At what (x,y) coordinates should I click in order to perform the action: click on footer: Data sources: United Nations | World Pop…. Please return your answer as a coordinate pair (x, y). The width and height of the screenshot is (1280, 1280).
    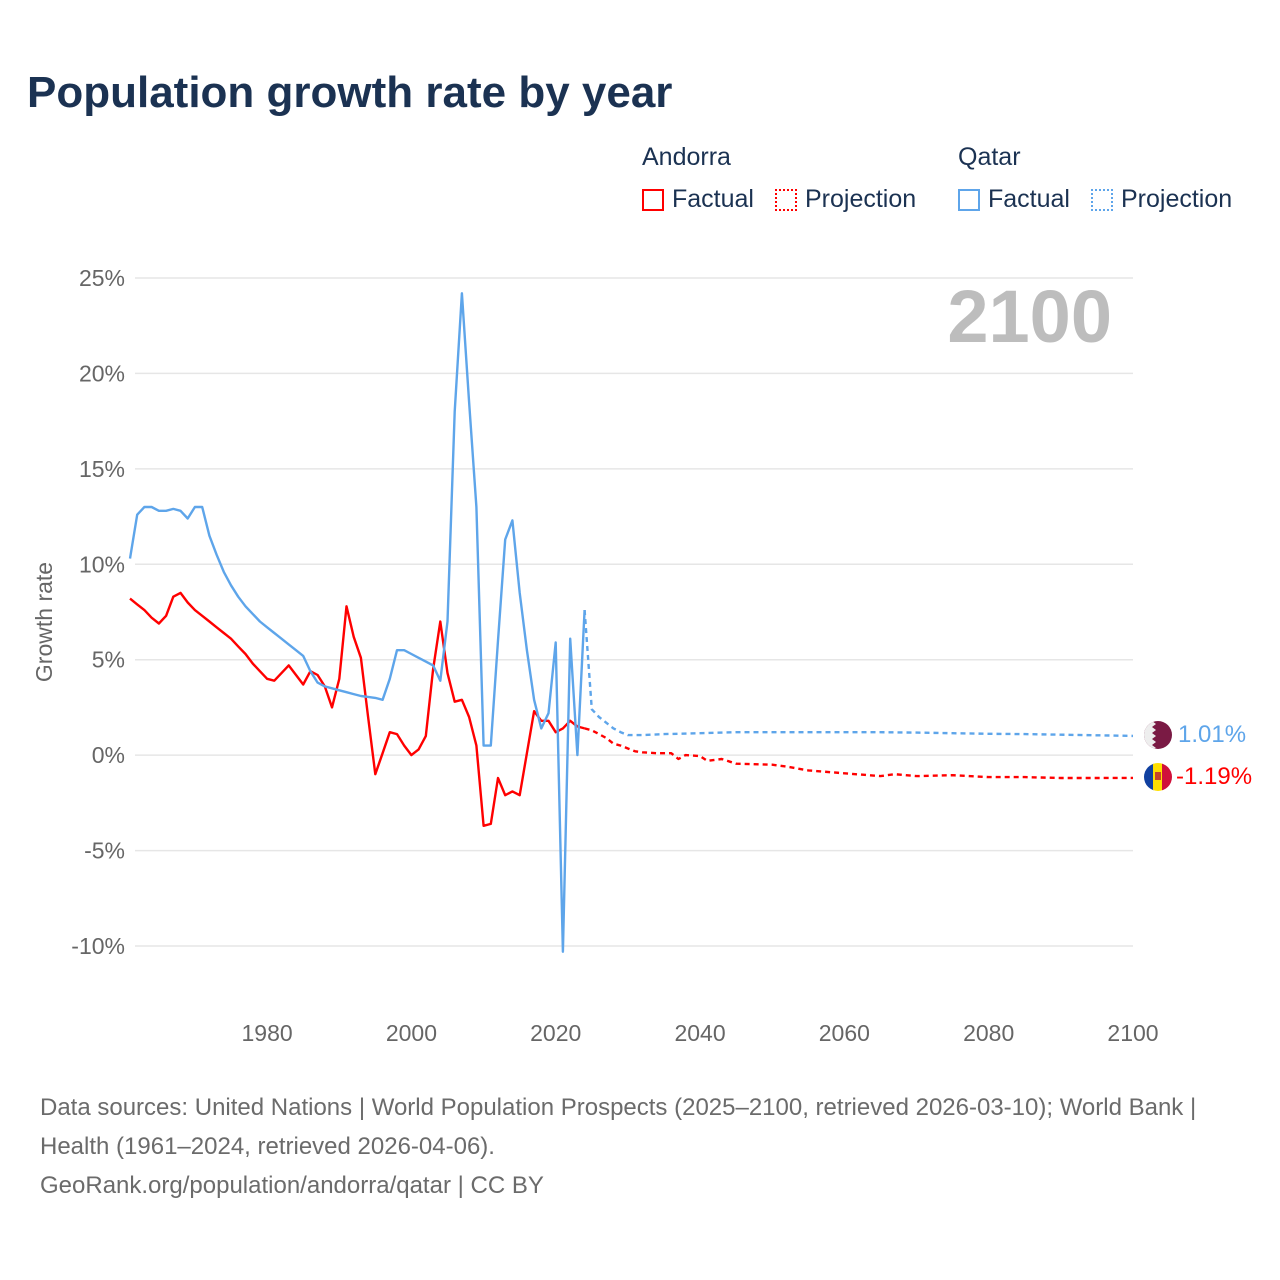
    Looking at the image, I should click on (640, 1146).